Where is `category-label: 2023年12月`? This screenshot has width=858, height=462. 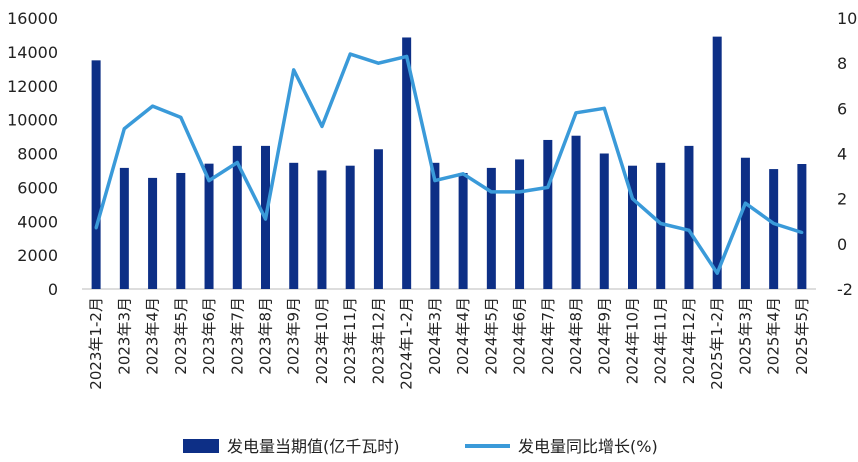
category-label: 2023年12月 is located at coordinates (378, 340).